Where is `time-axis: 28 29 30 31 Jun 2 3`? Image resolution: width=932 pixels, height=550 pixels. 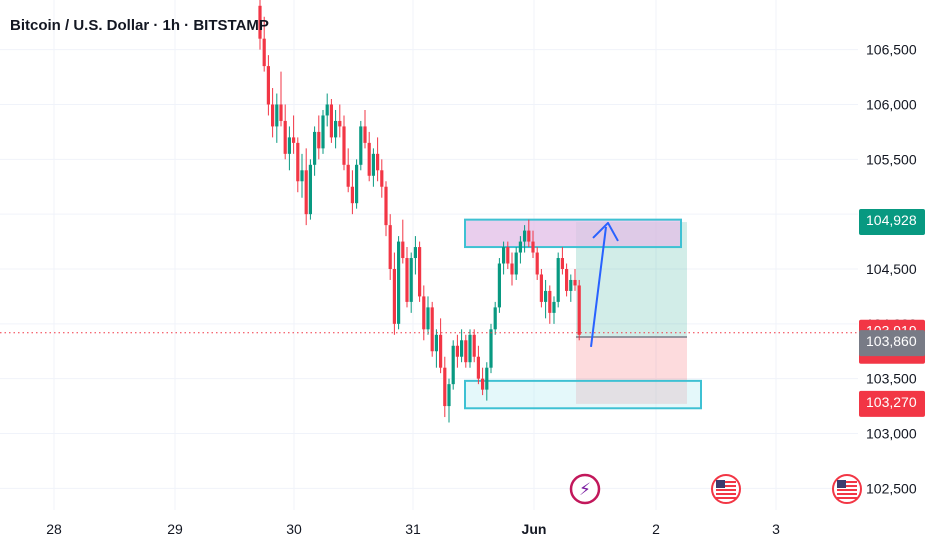
time-axis: 28 29 30 31 Jun 2 3 is located at coordinates (413, 529).